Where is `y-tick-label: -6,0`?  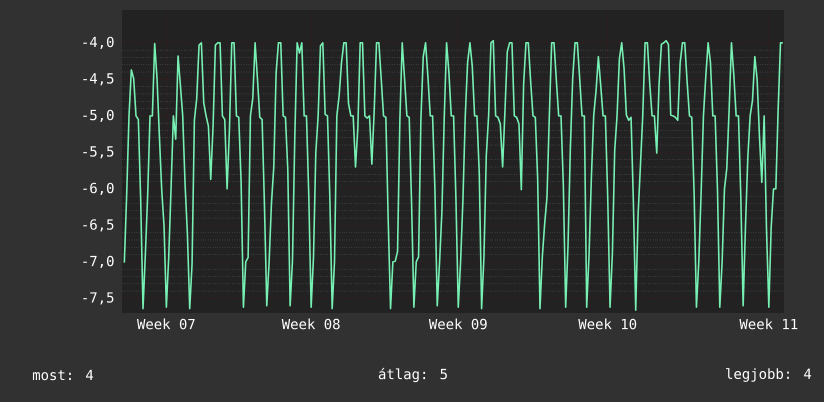 y-tick-label: -6,0 is located at coordinates (98, 189).